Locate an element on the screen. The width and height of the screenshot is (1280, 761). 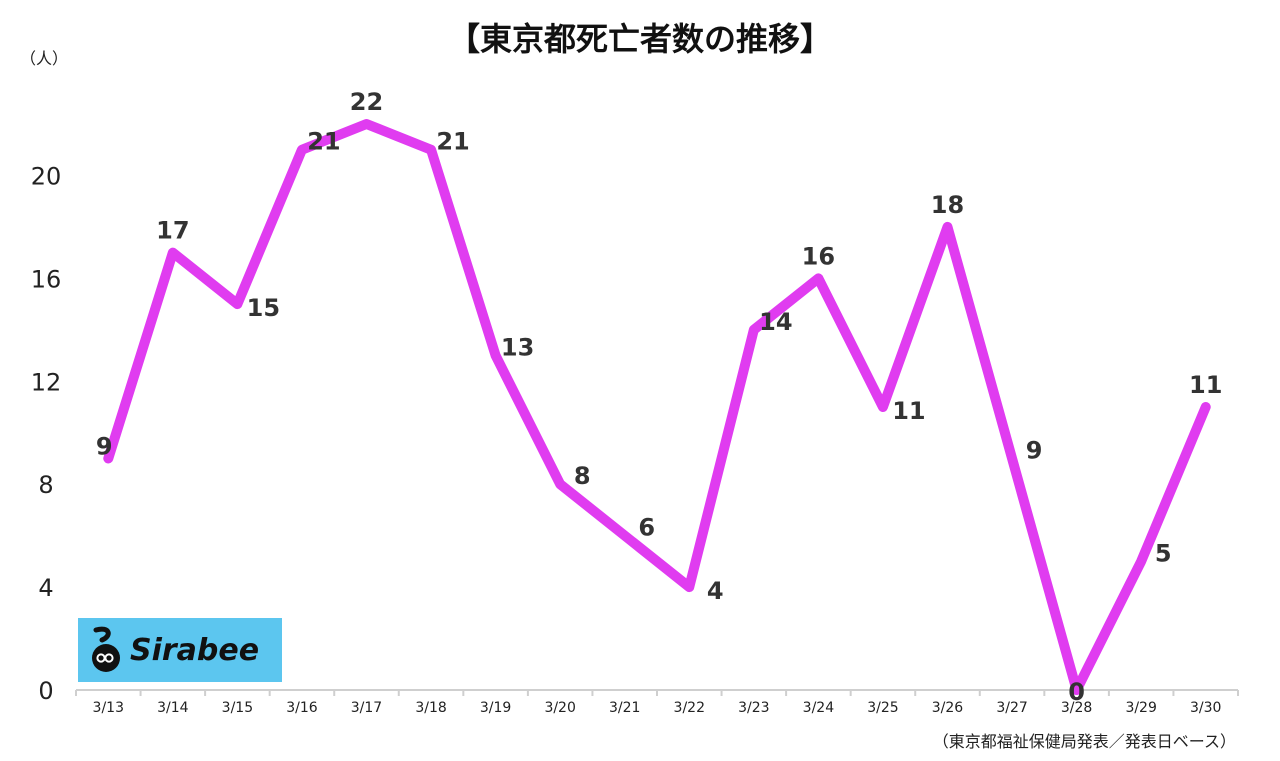
source-note: （東京都福祉保健局発表／発表日ベース） is located at coordinates (1084, 741).